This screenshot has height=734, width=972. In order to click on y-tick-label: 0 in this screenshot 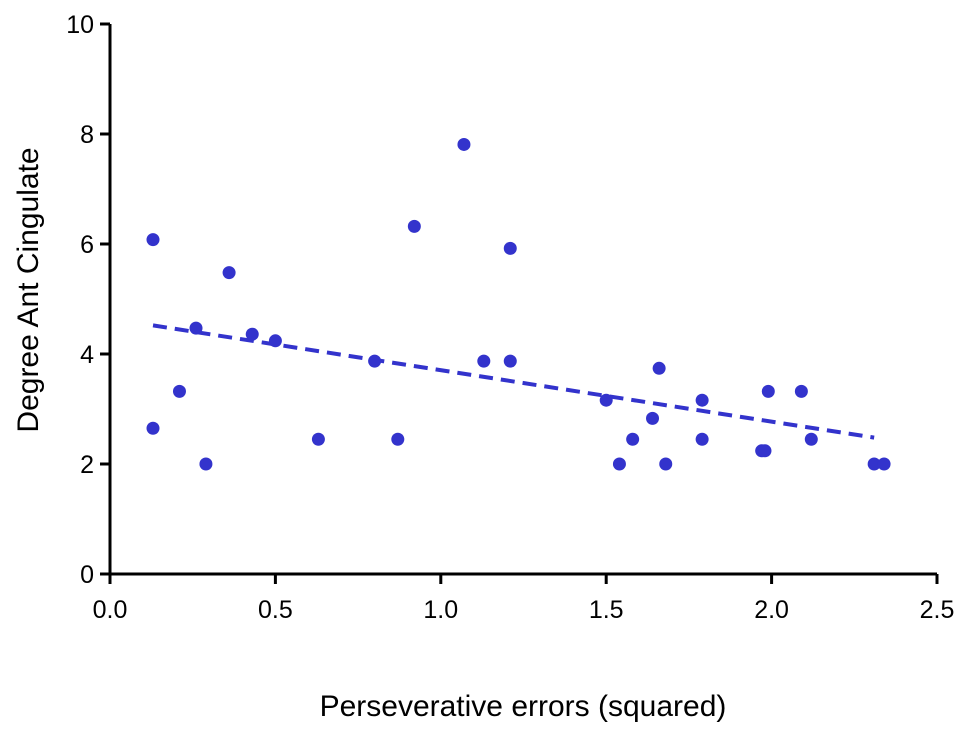, I will do `click(87, 575)`.